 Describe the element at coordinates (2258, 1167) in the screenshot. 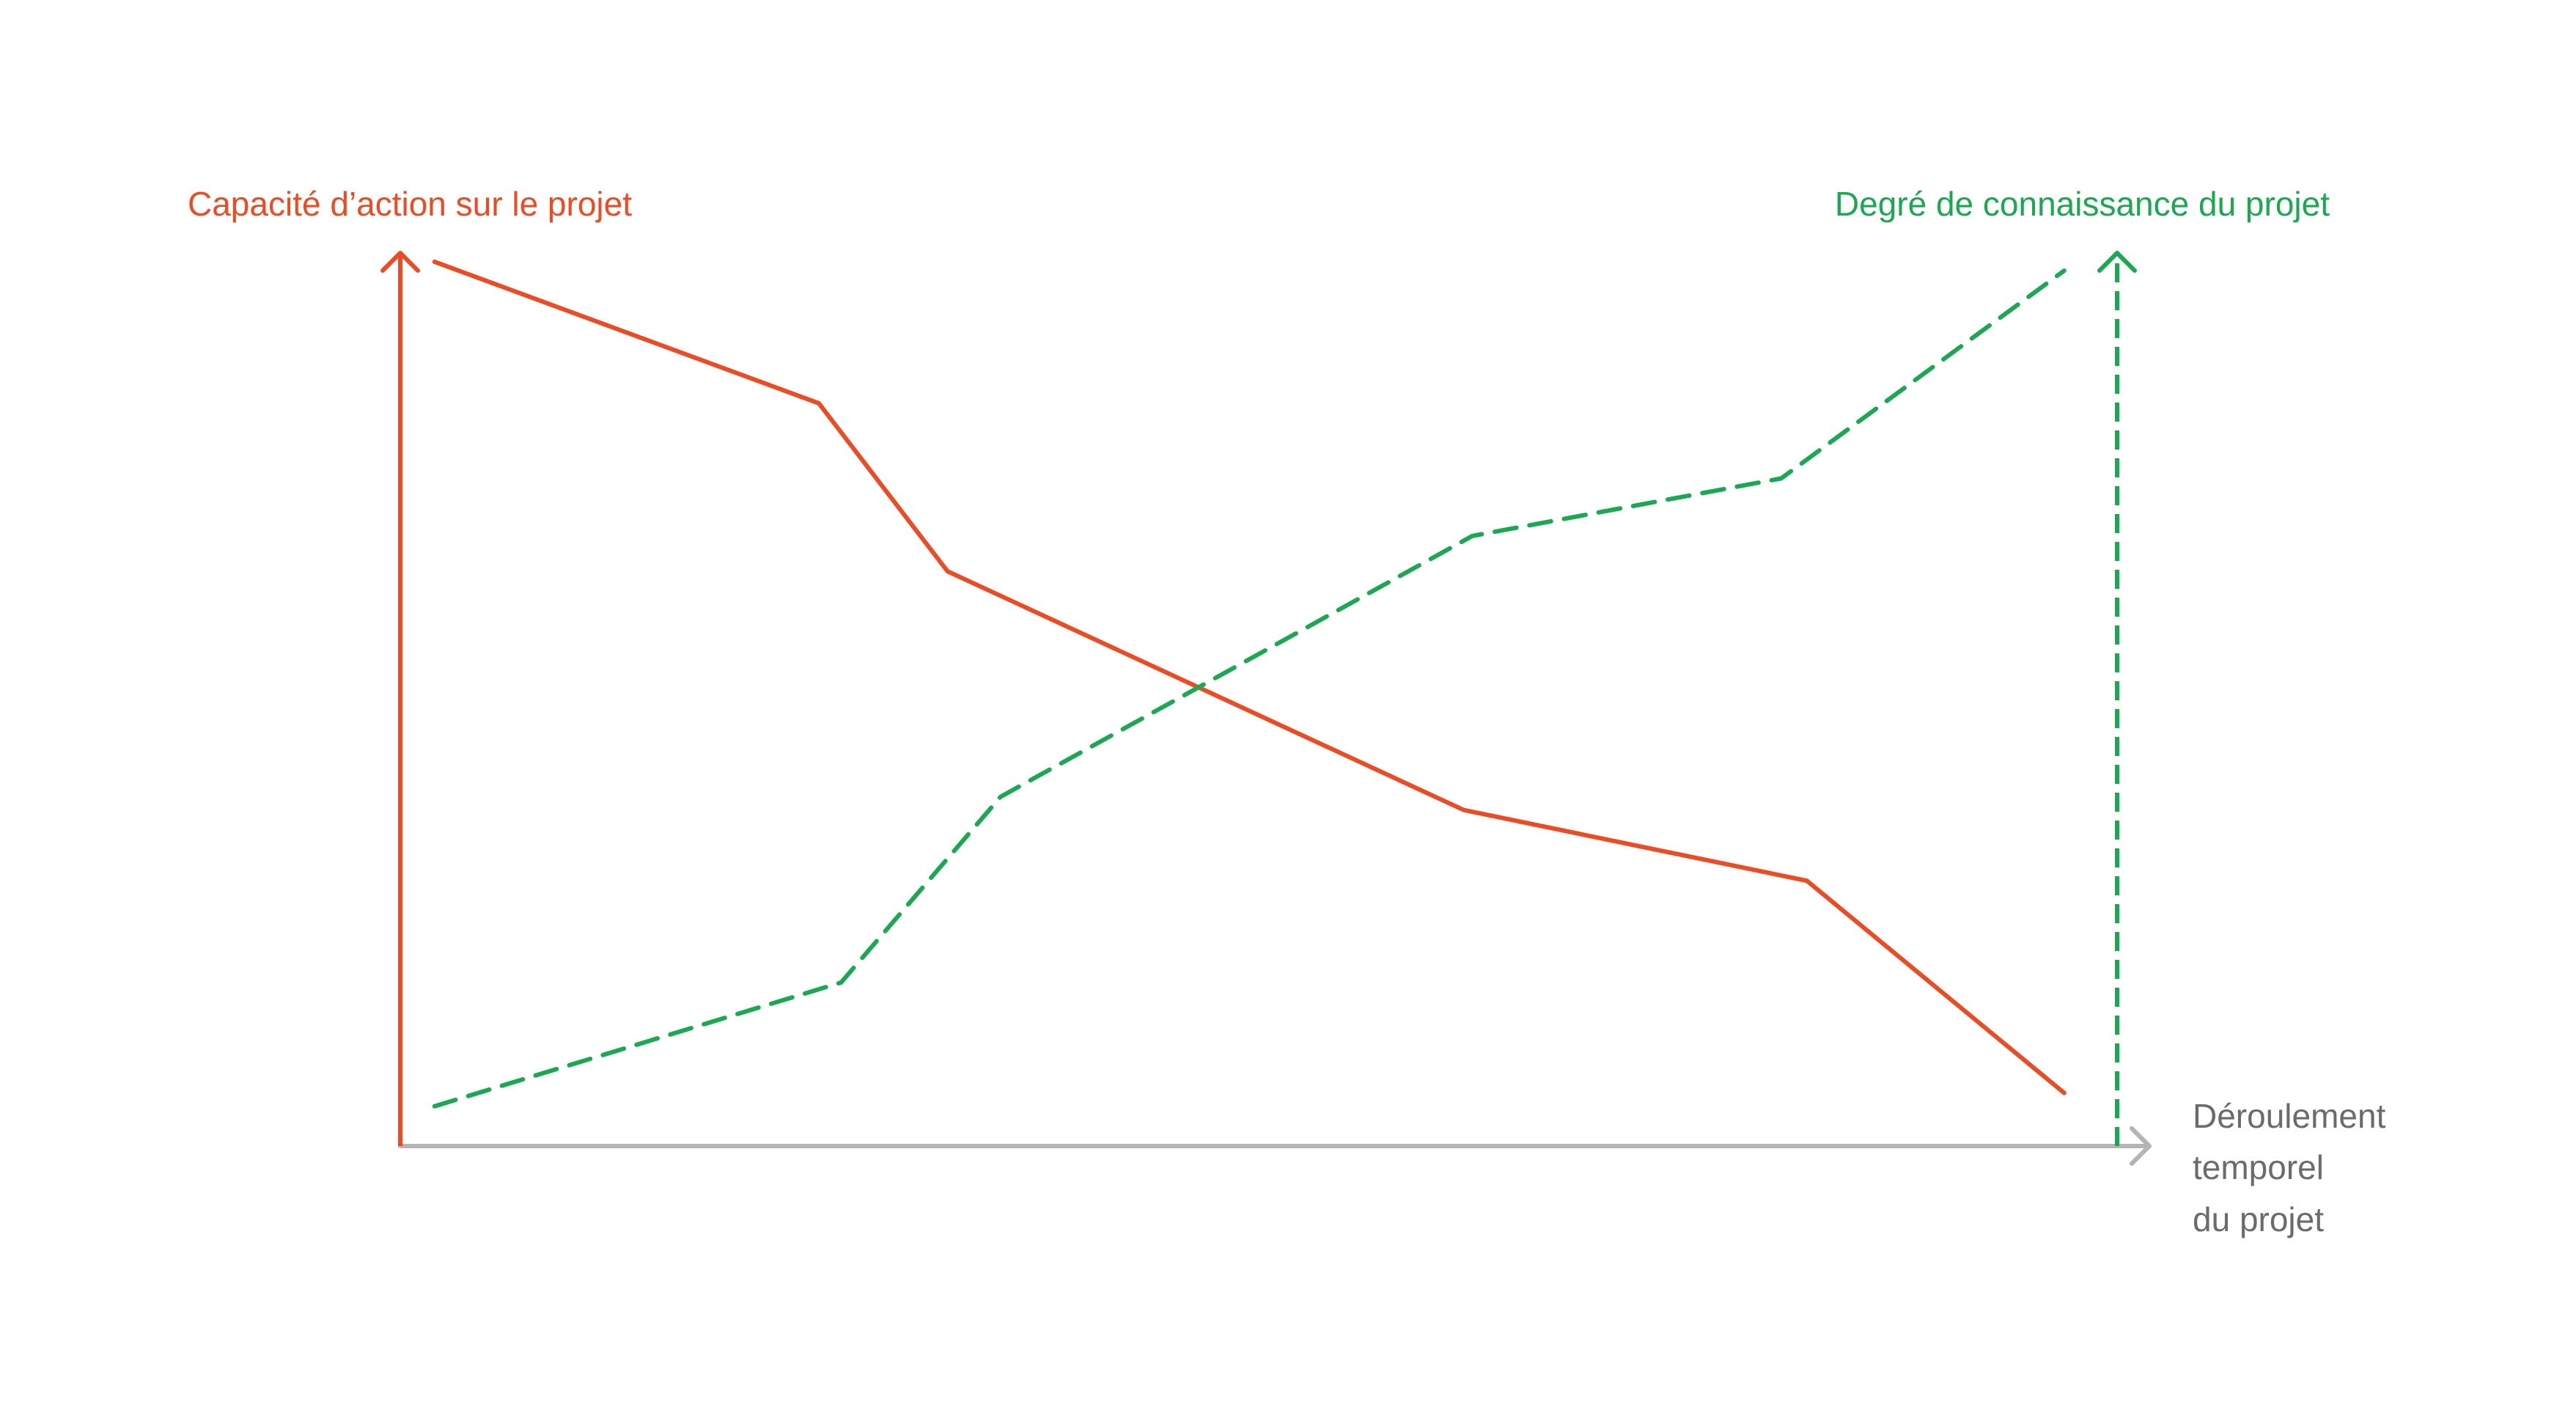

I see `x-axis-label-line-2: temporel` at that location.